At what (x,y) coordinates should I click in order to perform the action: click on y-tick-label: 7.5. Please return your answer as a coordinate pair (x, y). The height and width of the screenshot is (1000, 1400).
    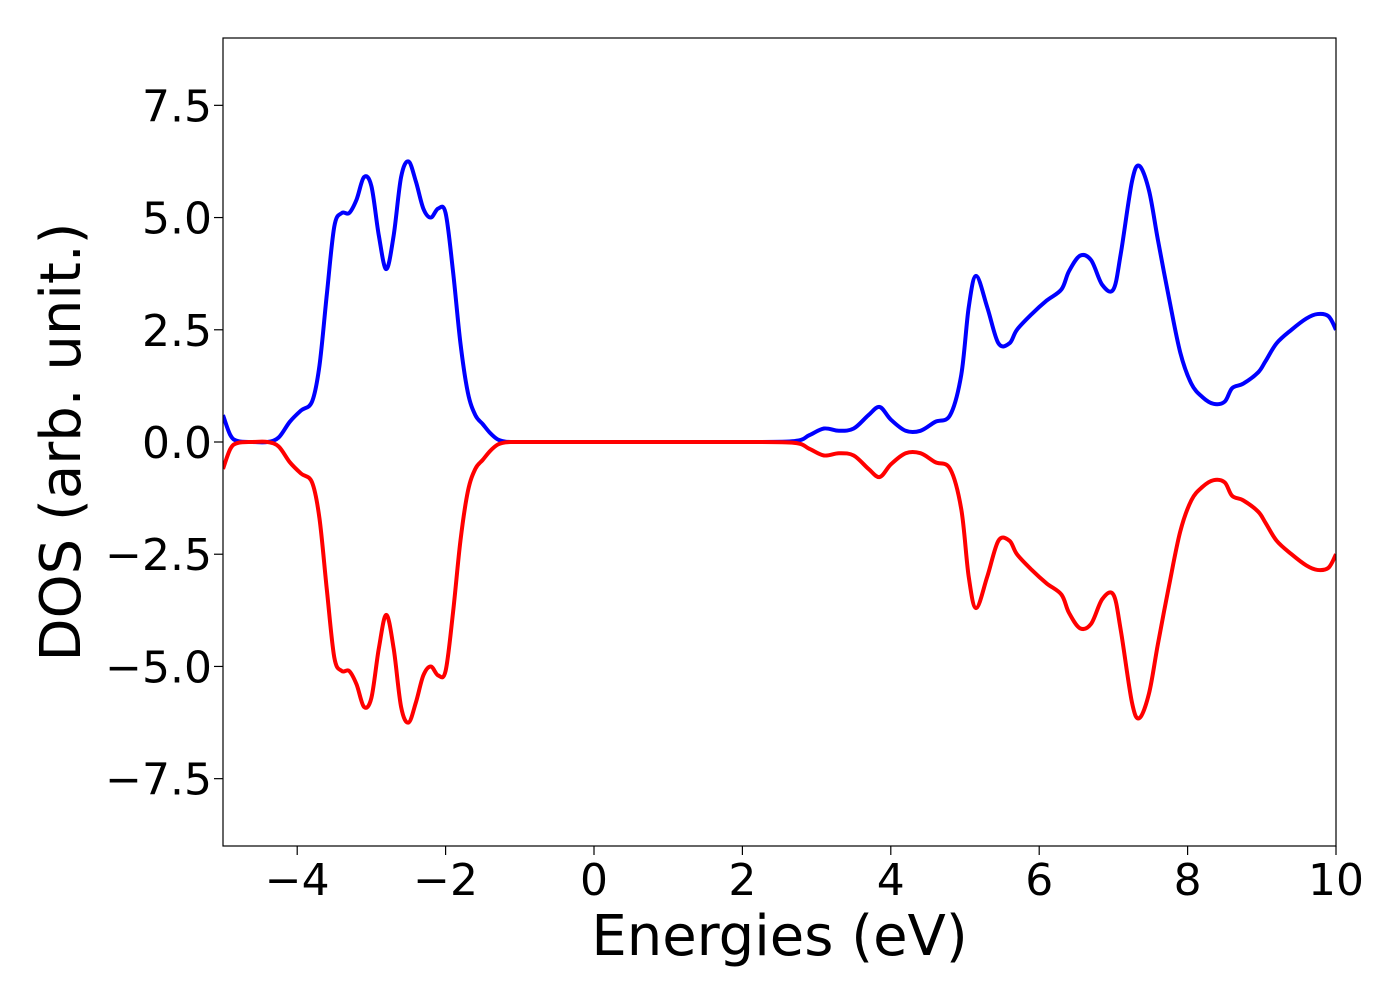
    Looking at the image, I should click on (177, 106).